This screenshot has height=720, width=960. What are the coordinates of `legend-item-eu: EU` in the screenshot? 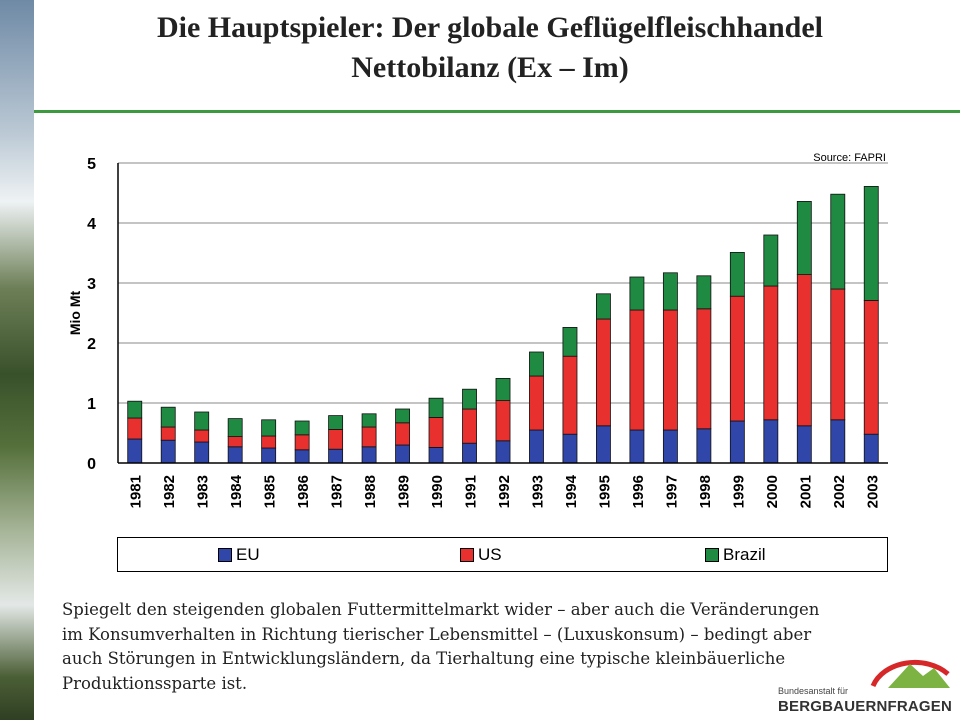 It's located at (239, 554).